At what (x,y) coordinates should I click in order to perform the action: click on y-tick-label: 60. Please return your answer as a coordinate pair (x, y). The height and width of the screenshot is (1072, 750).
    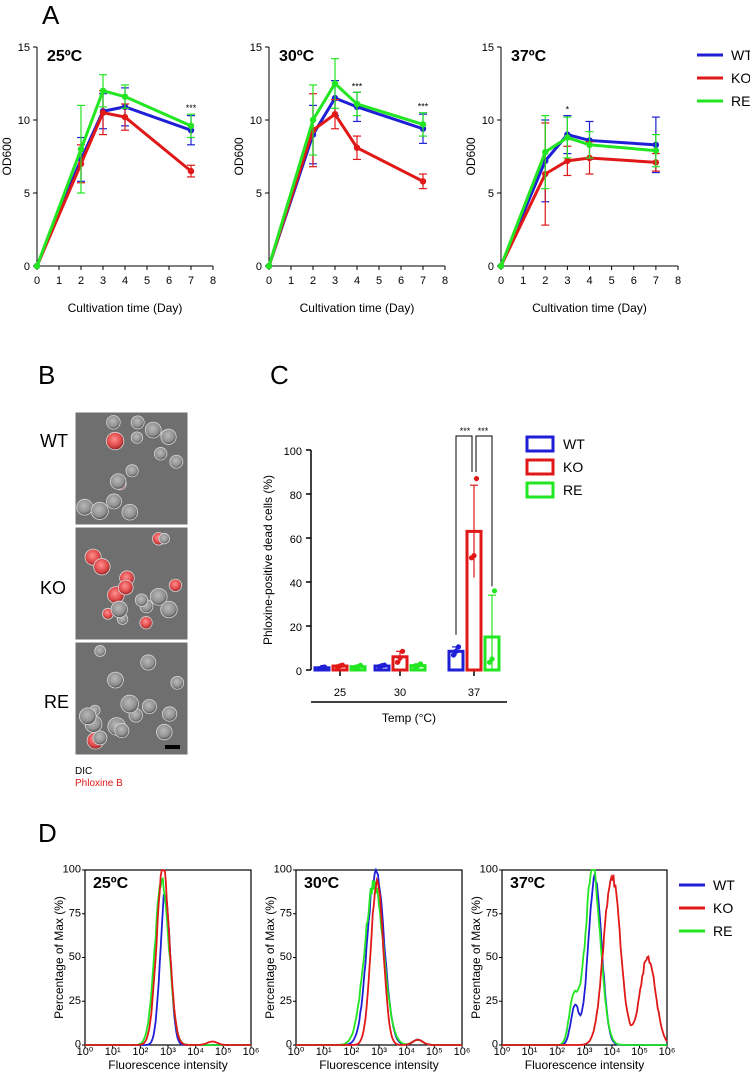
    Looking at the image, I should click on (296, 540).